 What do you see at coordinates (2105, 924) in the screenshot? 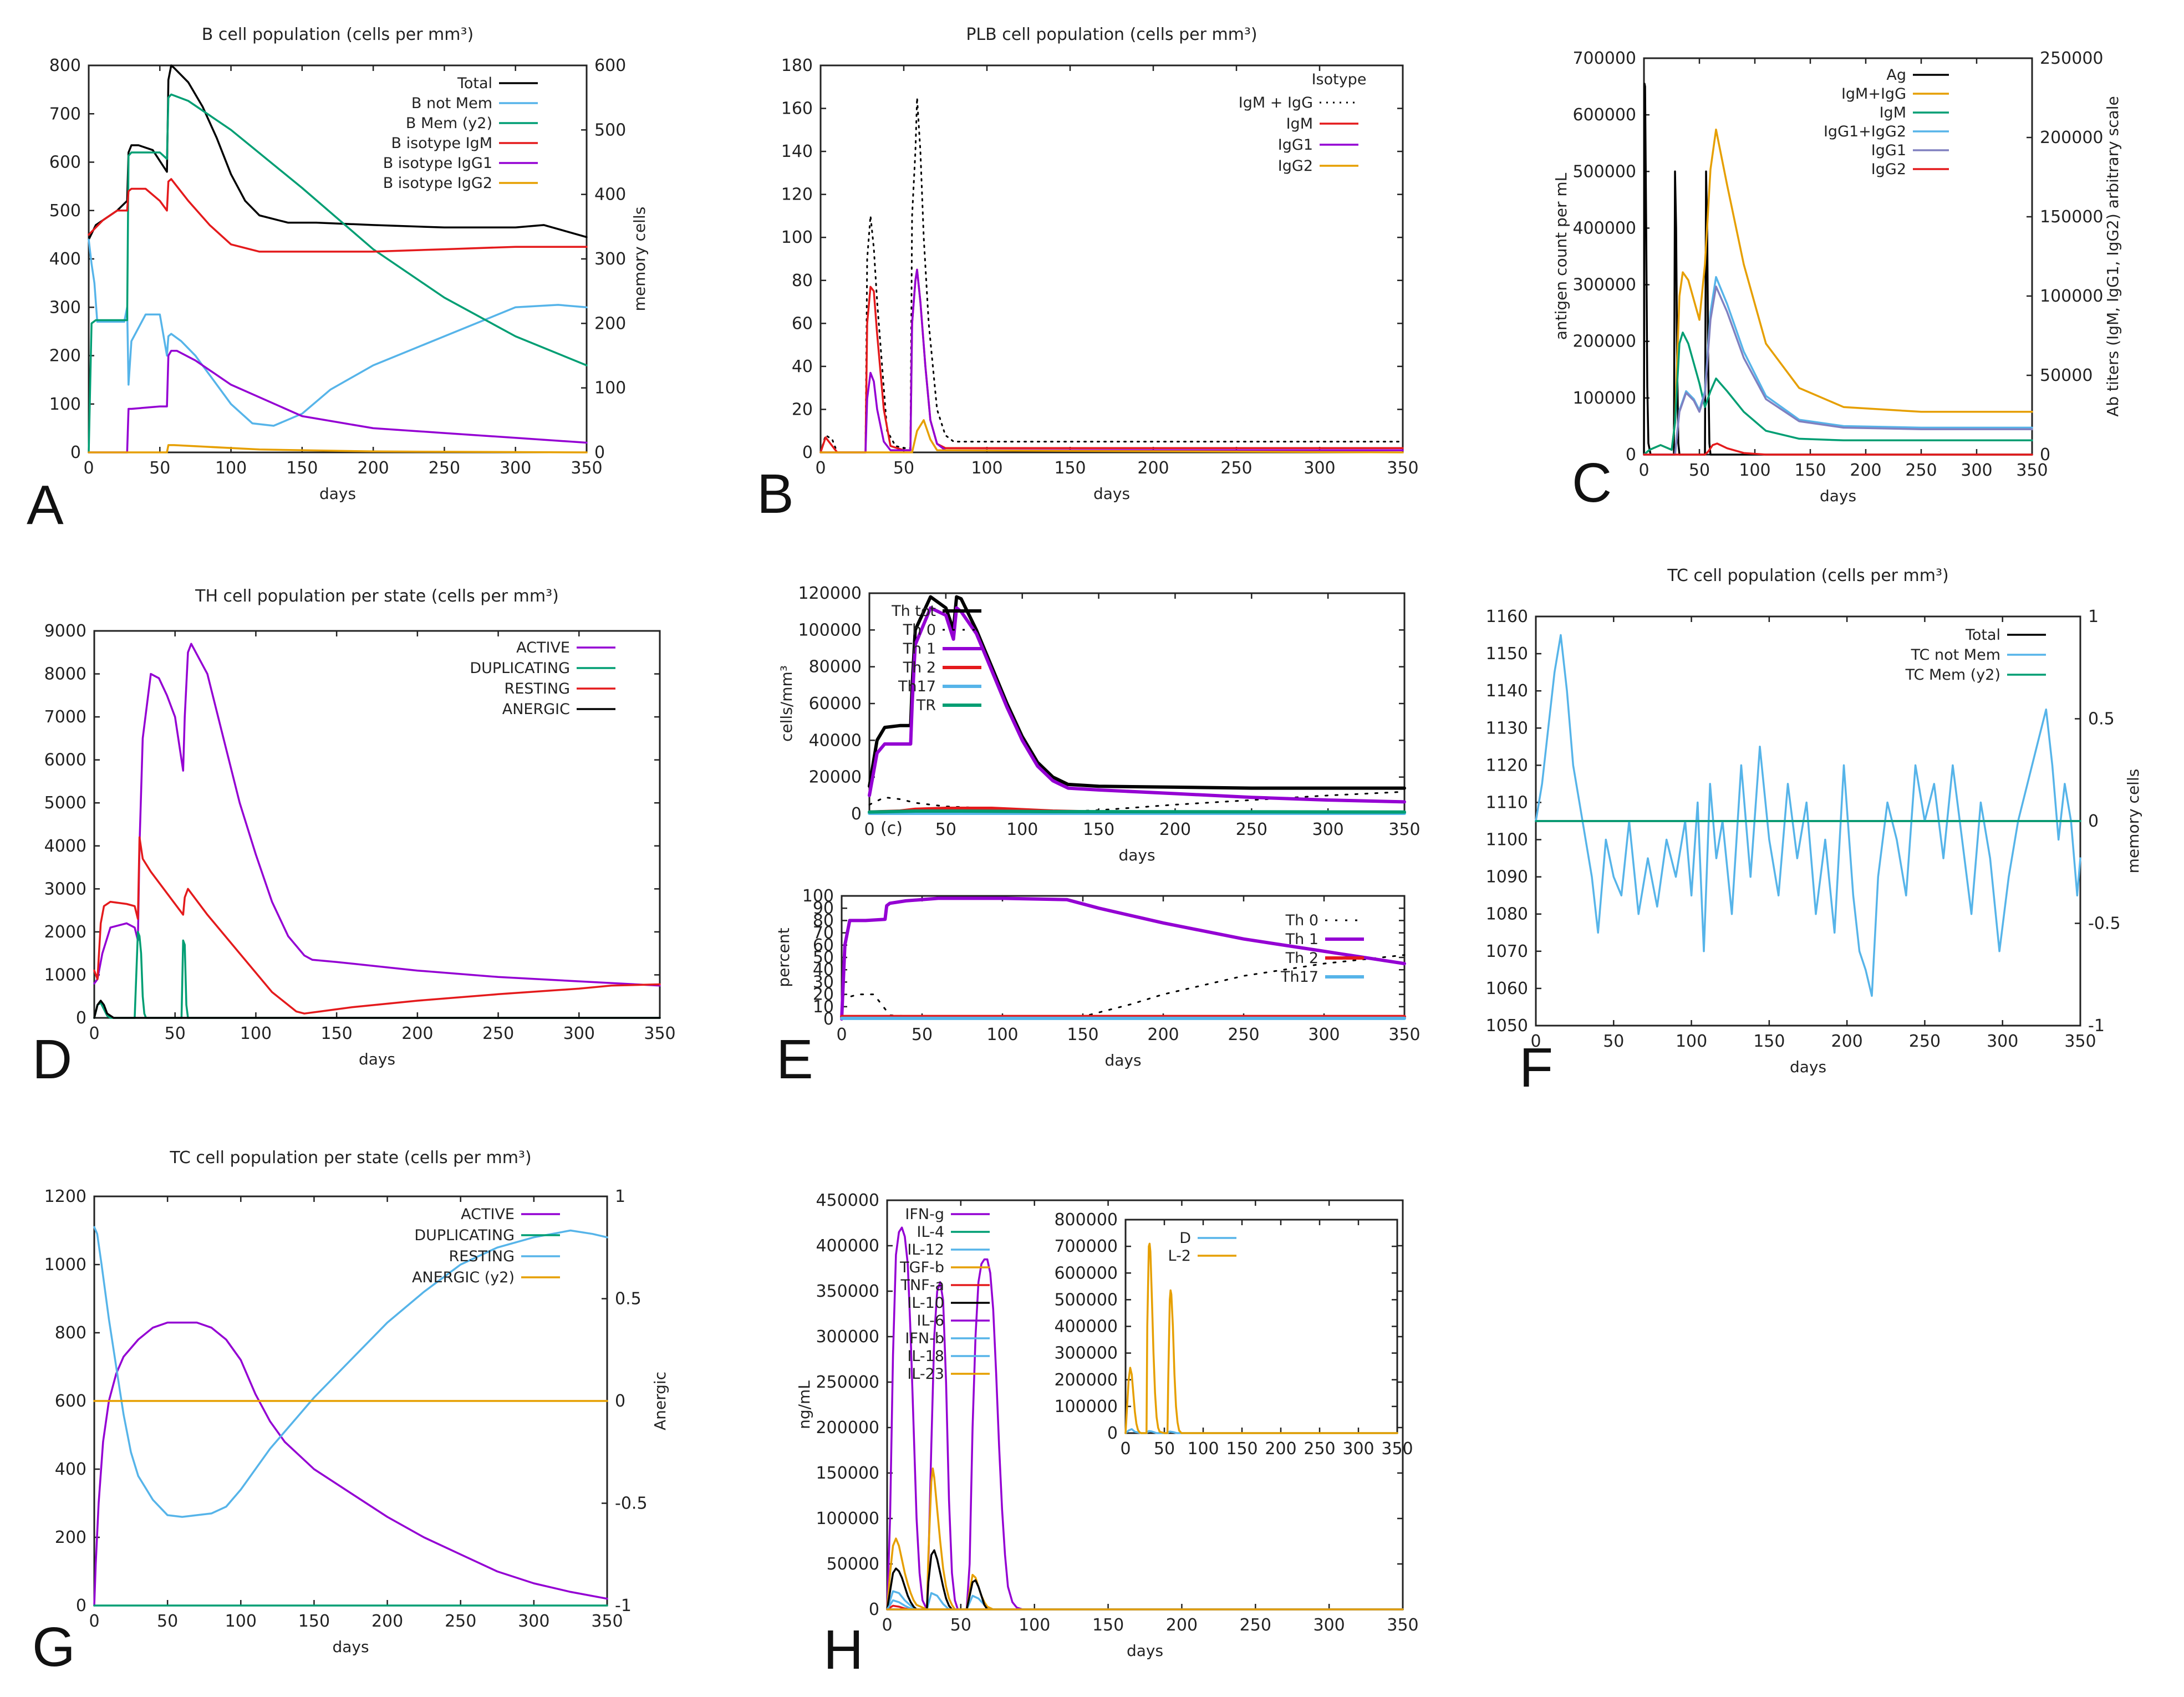
I see `y2-tick-label: -0.5` at bounding box center [2105, 924].